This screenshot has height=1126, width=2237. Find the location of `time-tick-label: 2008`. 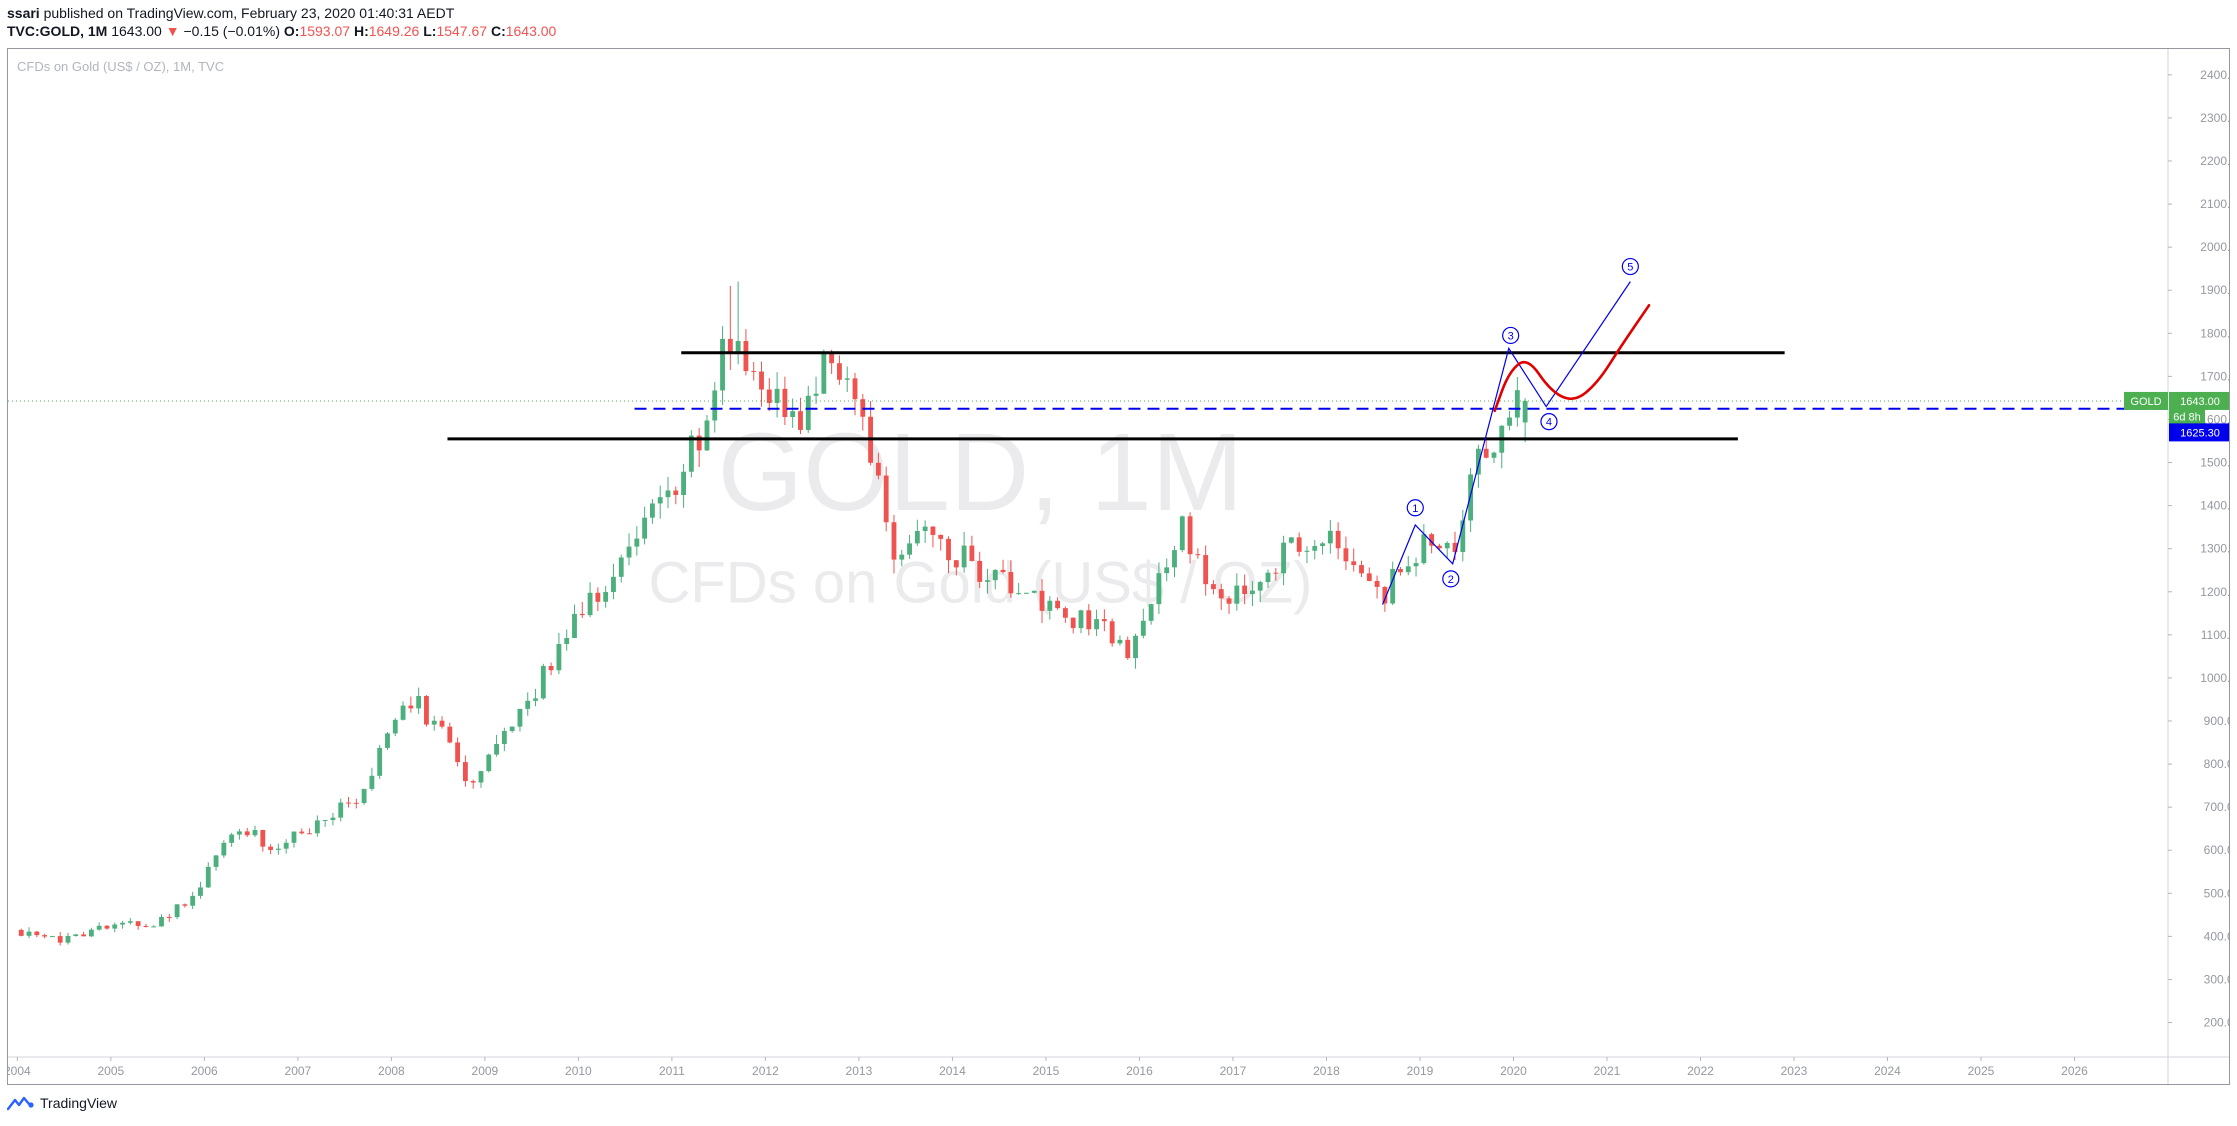

time-tick-label: 2008 is located at coordinates (391, 1071).